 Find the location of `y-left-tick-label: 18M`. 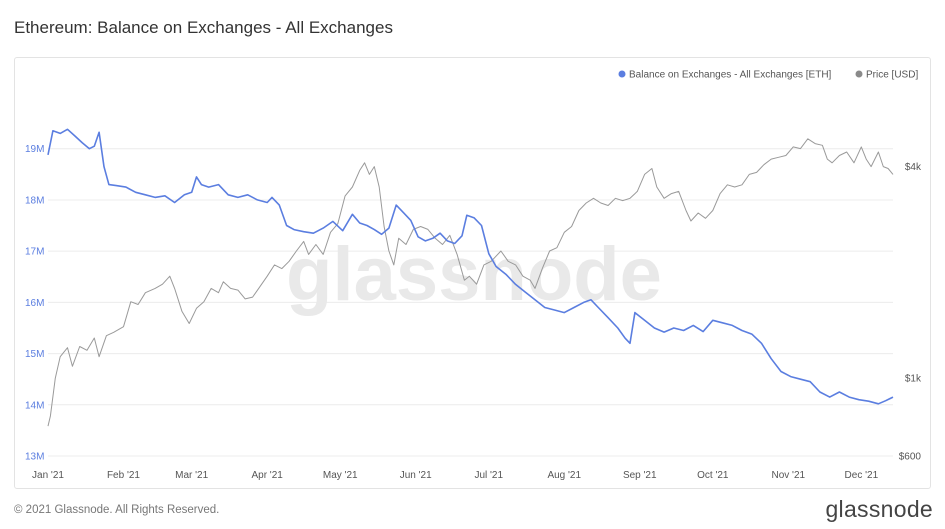

y-left-tick-label: 18M is located at coordinates (34, 200).